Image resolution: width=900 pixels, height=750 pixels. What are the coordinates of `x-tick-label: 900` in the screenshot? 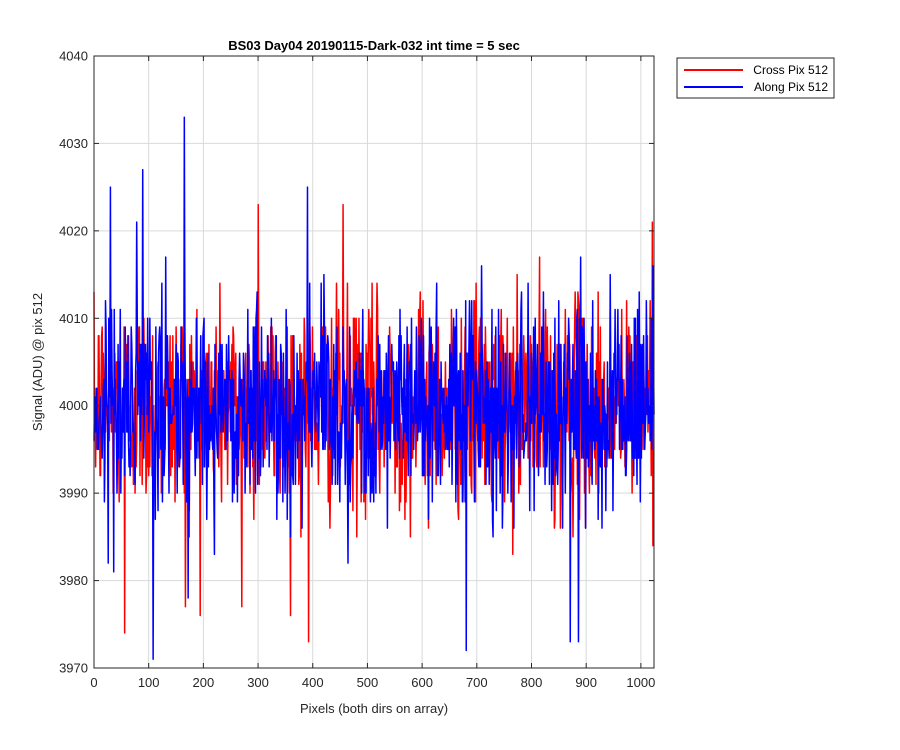 It's located at (586, 682).